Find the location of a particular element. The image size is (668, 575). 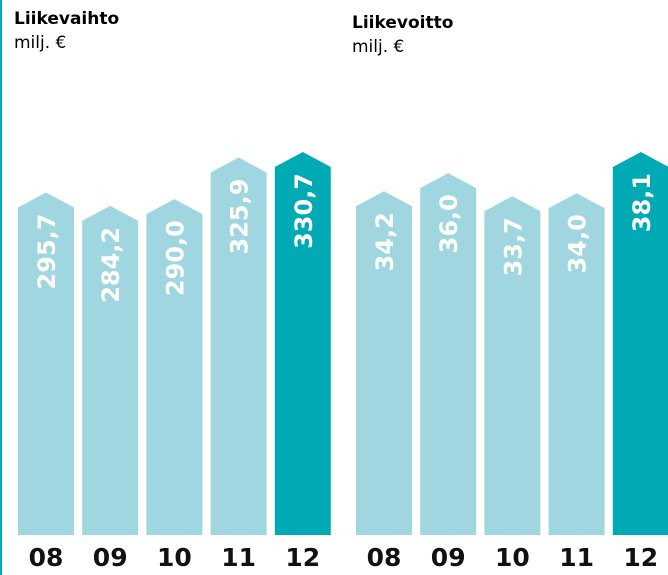

value-label: 295,7 is located at coordinates (47, 252).